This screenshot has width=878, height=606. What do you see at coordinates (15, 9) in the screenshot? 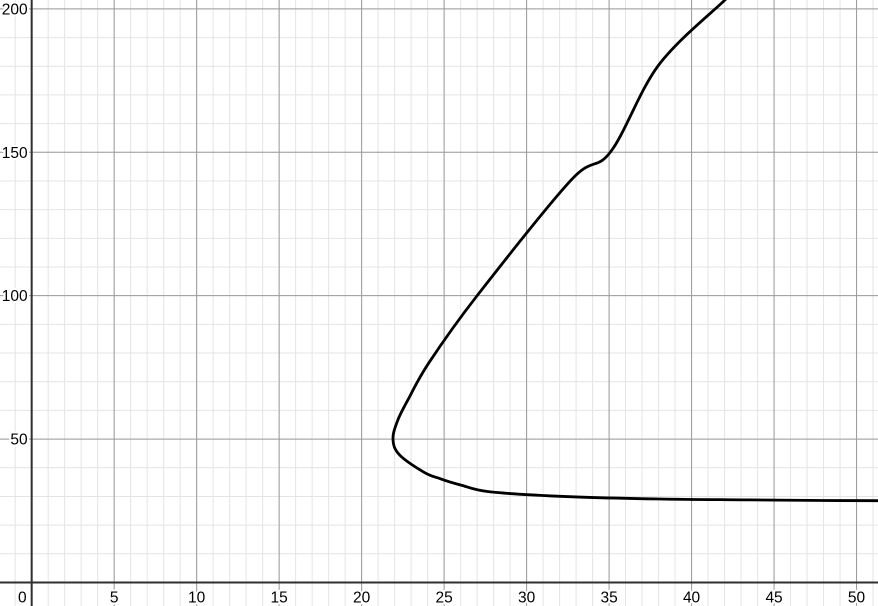
I see `y-tick-label-200: 200` at bounding box center [15, 9].